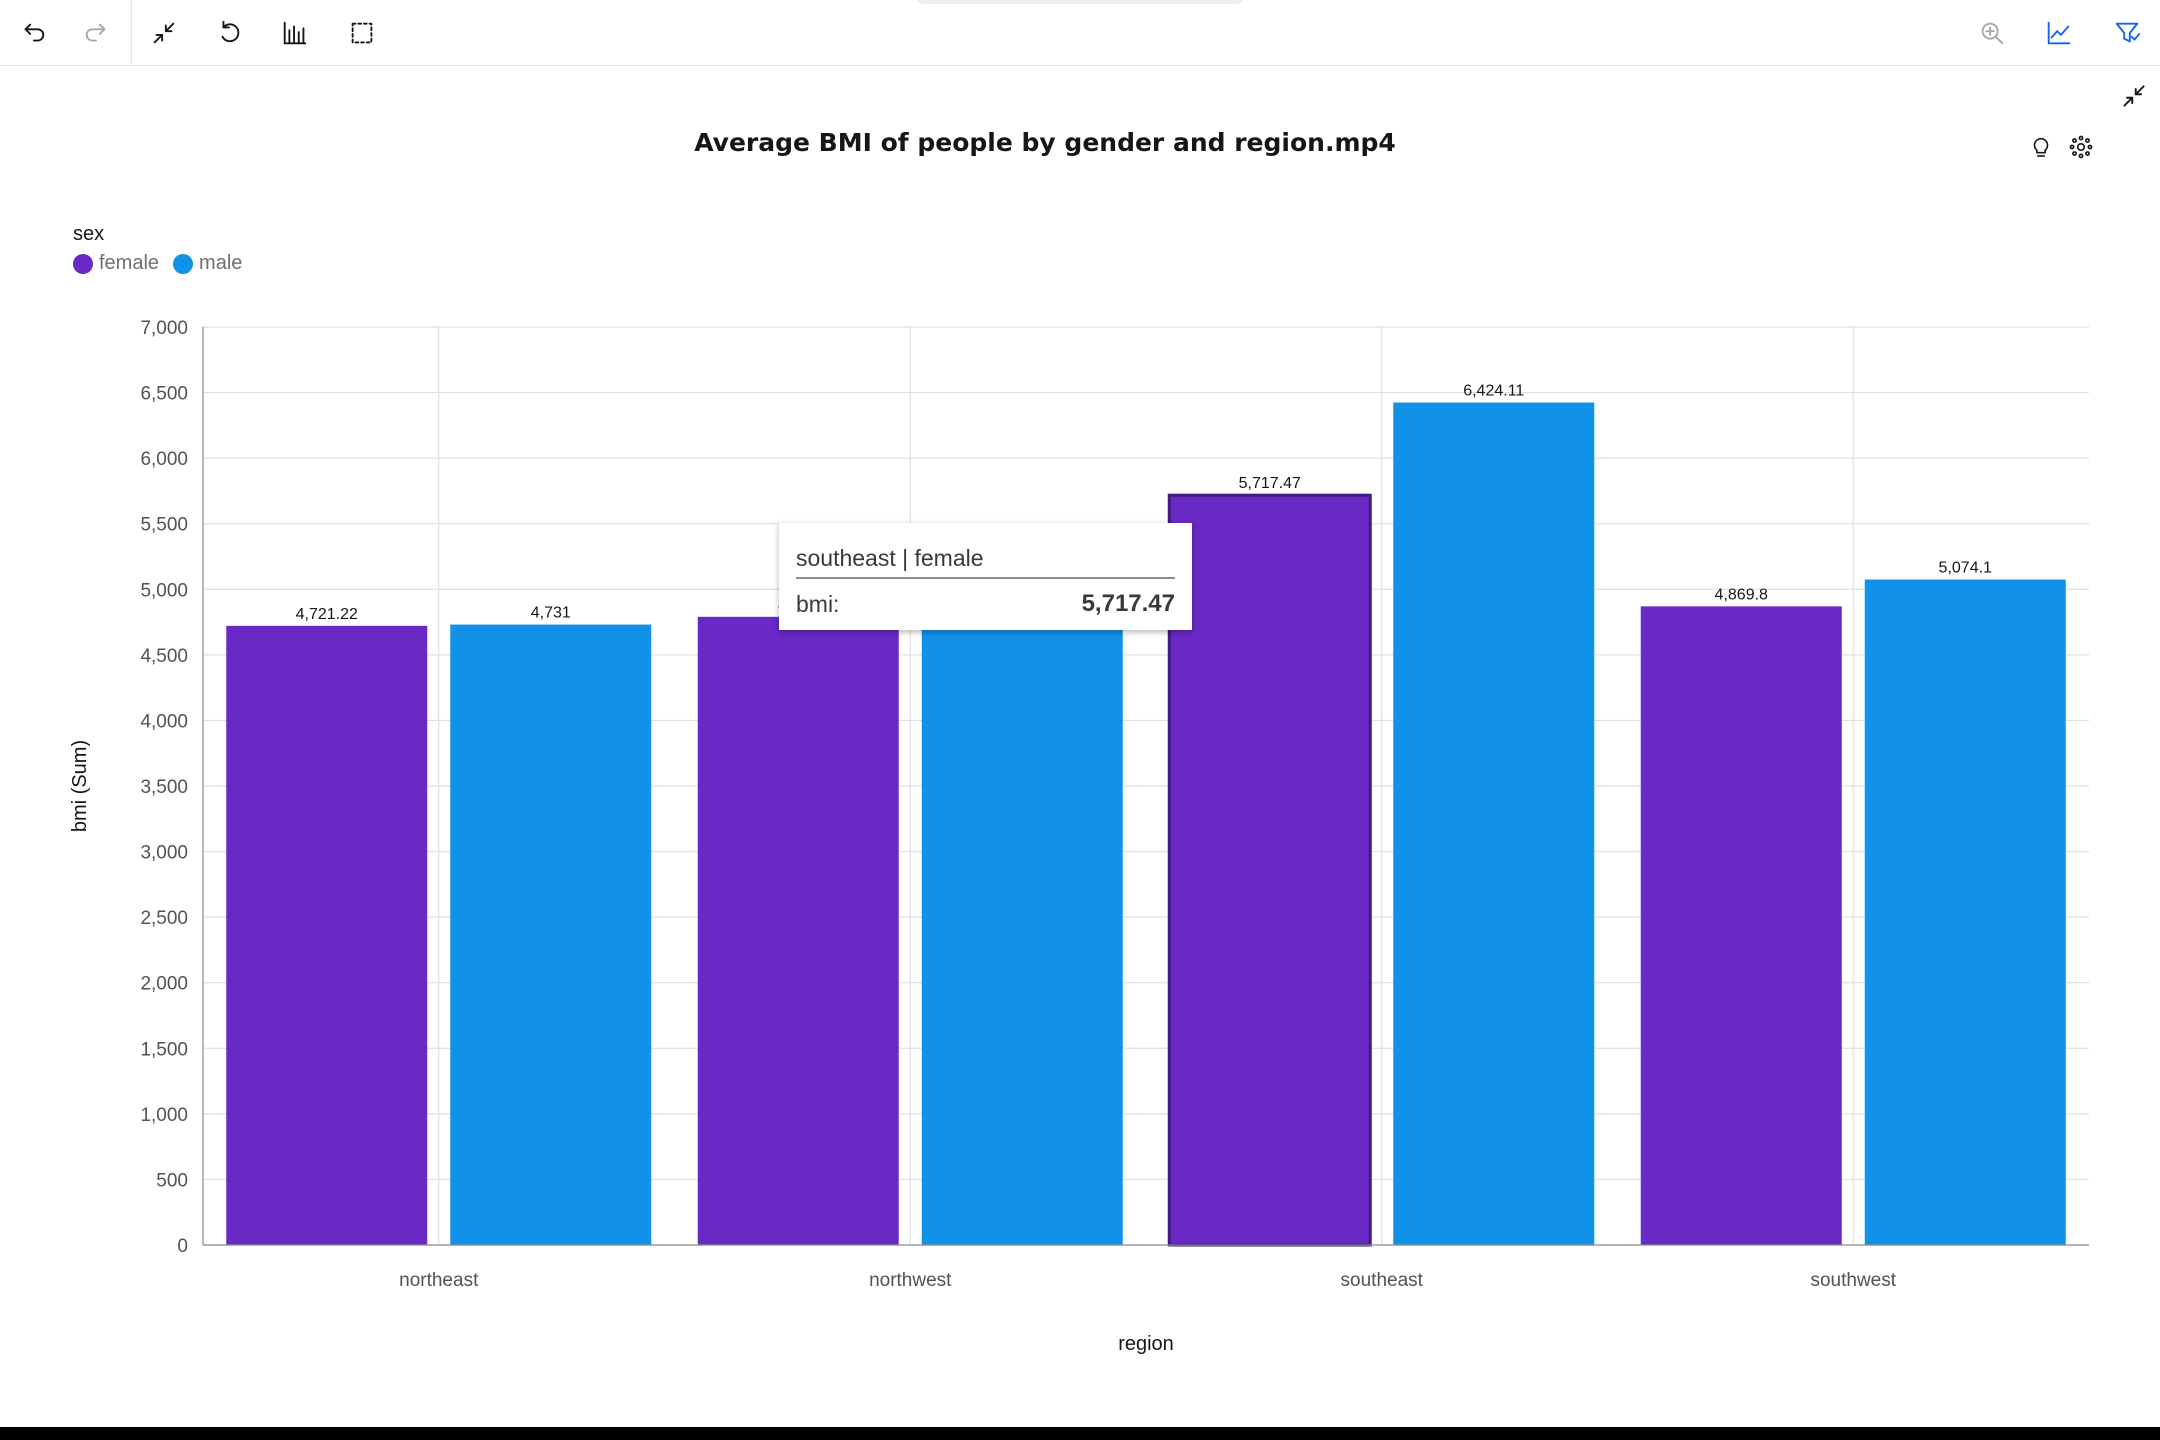  Describe the element at coordinates (182, 1246) in the screenshot. I see `y-tick-label: 0` at that location.